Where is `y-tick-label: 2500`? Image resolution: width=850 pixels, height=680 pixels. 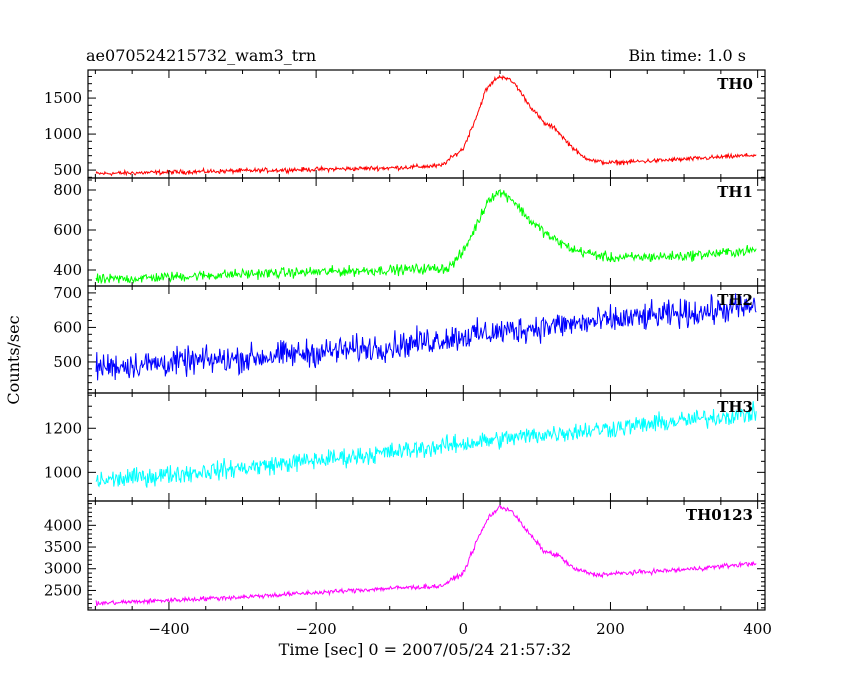
y-tick-label: 2500 is located at coordinates (63, 590).